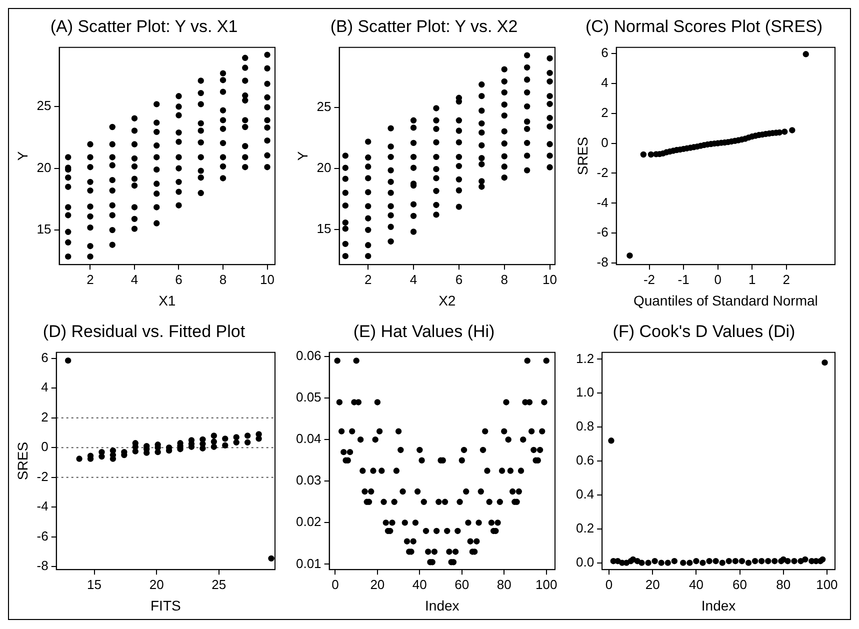 The height and width of the screenshot is (629, 859). Describe the element at coordinates (44, 229) in the screenshot. I see `y-tick-label: 15` at that location.